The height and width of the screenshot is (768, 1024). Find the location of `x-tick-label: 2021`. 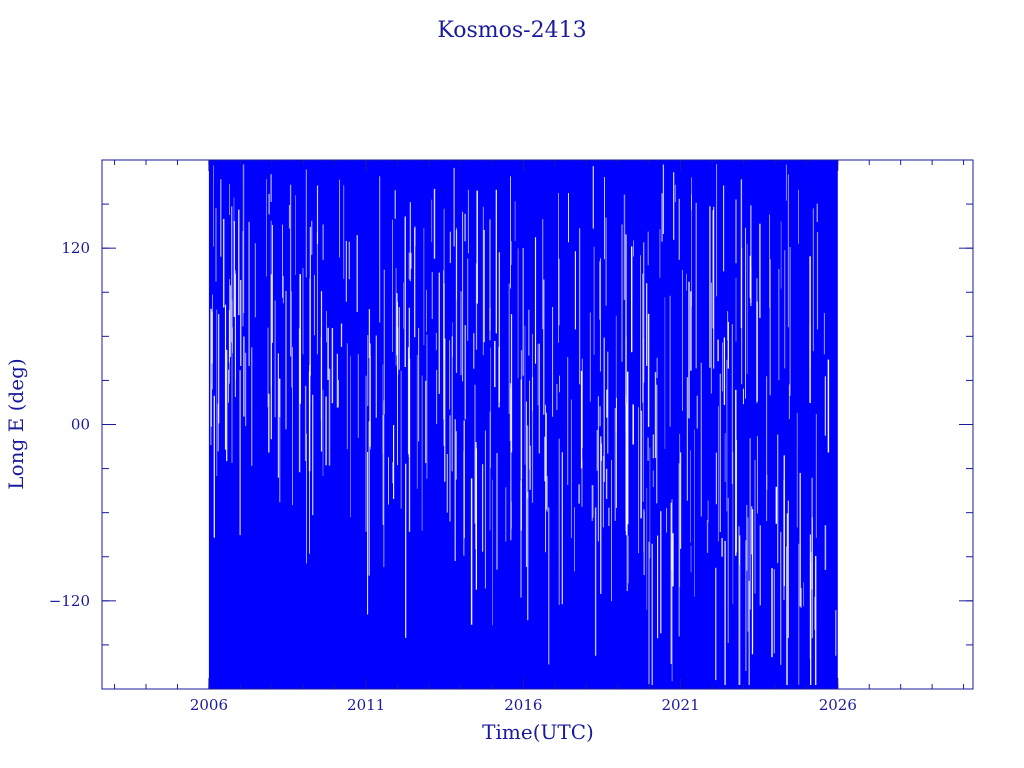

x-tick-label: 2021 is located at coordinates (680, 705).